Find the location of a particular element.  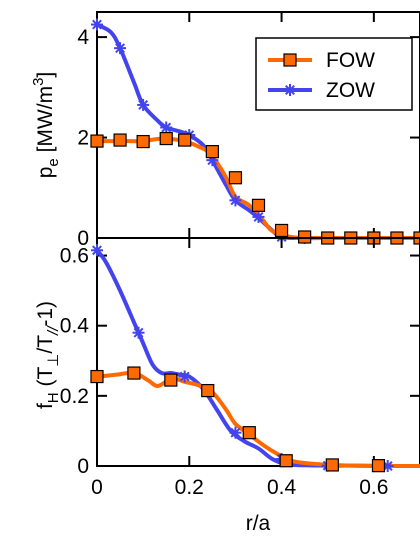

top-y-tick-label: 0 is located at coordinates (83, 238).